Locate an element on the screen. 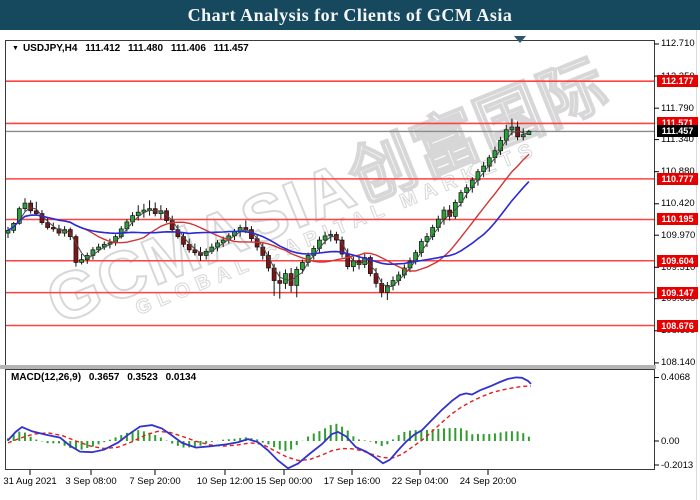 The width and height of the screenshot is (700, 500). time-axis-label: 15 Sep 00:00 is located at coordinates (284, 481).